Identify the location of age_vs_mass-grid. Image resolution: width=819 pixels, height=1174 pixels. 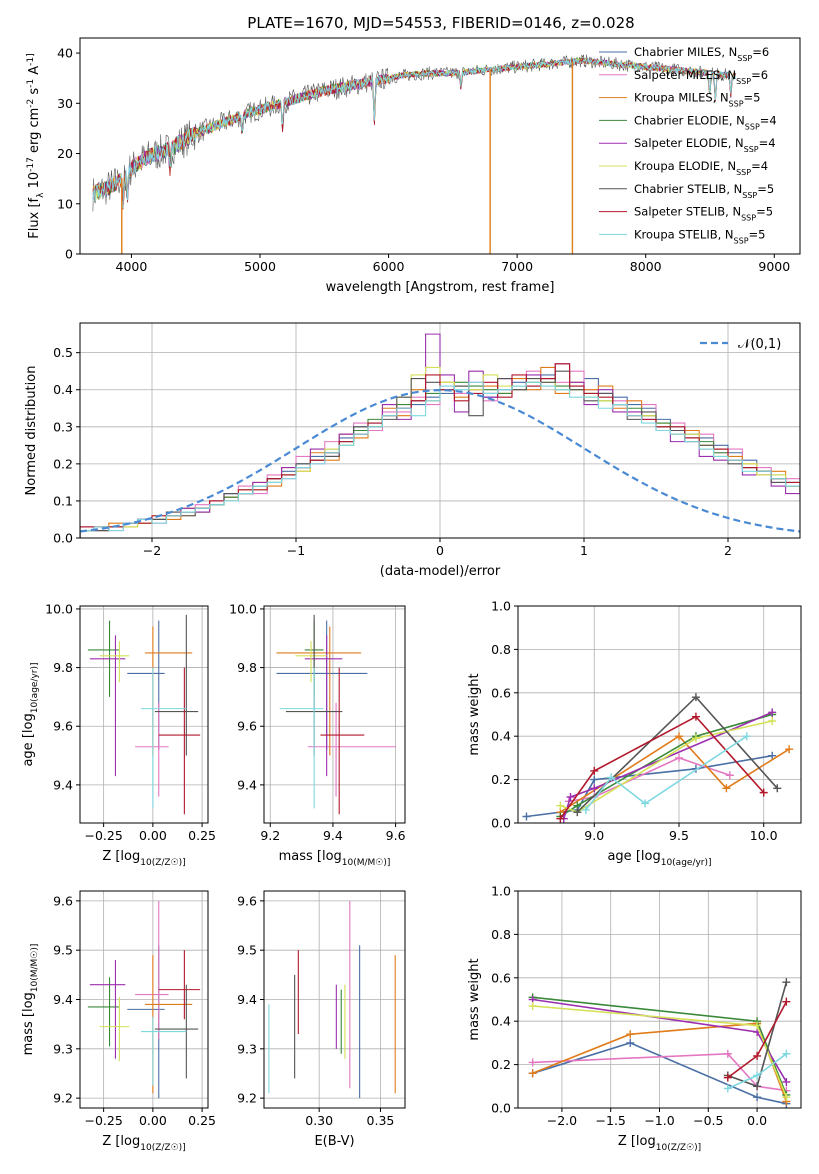
(334, 714).